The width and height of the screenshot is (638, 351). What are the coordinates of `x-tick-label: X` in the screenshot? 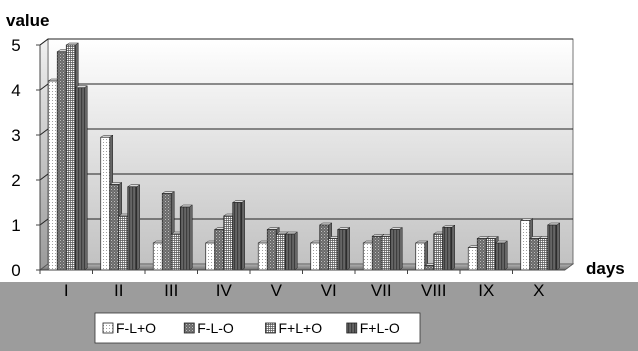 It's located at (538, 290).